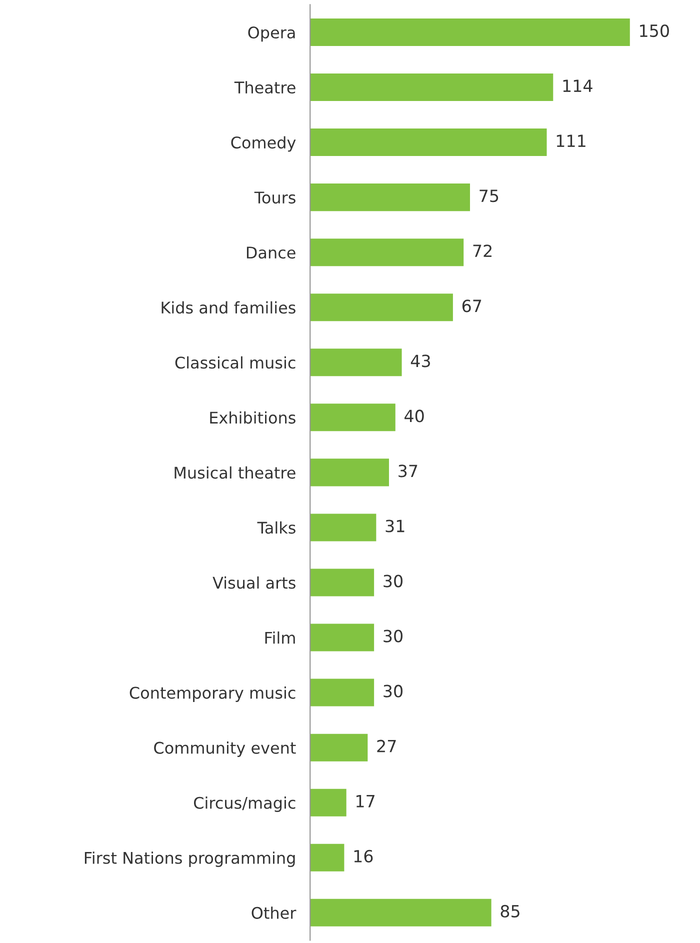  I want to click on data-label: 150, so click(654, 31).